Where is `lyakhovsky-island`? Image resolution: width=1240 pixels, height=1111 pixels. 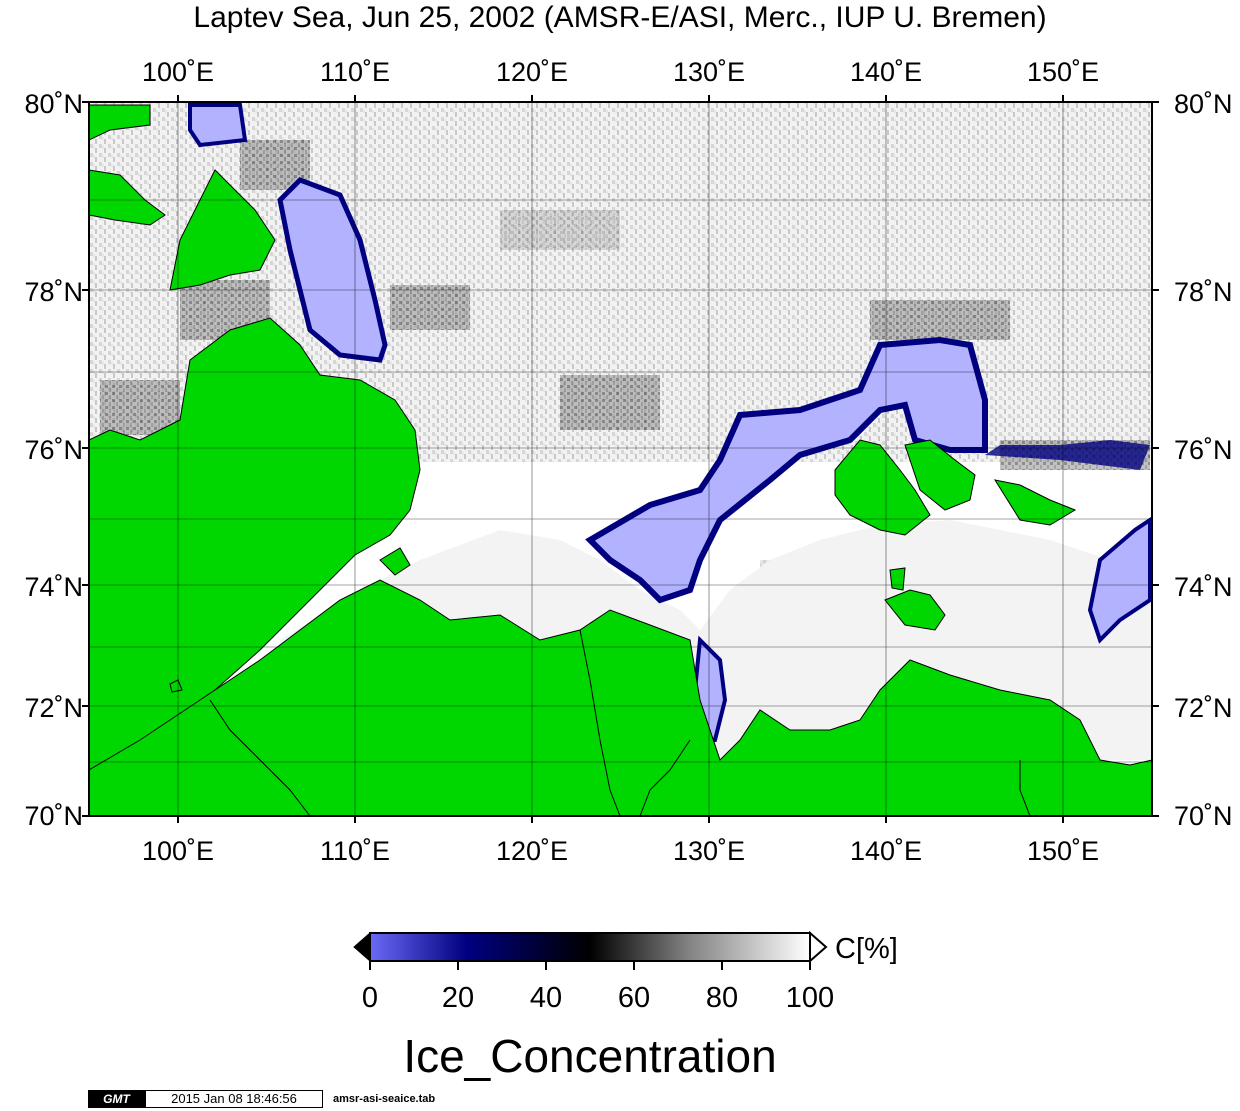 lyakhovsky-island is located at coordinates (915, 610).